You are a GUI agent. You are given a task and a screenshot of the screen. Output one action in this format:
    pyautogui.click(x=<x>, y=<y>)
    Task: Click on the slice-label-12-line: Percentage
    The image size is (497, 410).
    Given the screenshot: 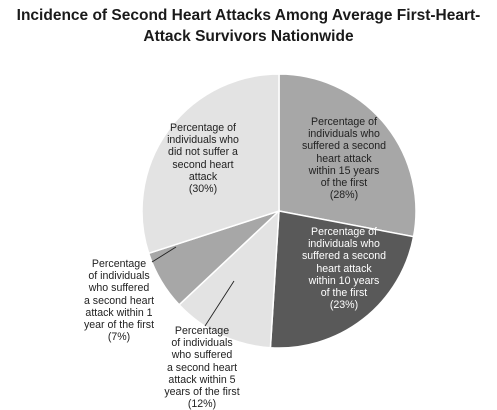 What is the action you would take?
    pyautogui.click(x=202, y=331)
    